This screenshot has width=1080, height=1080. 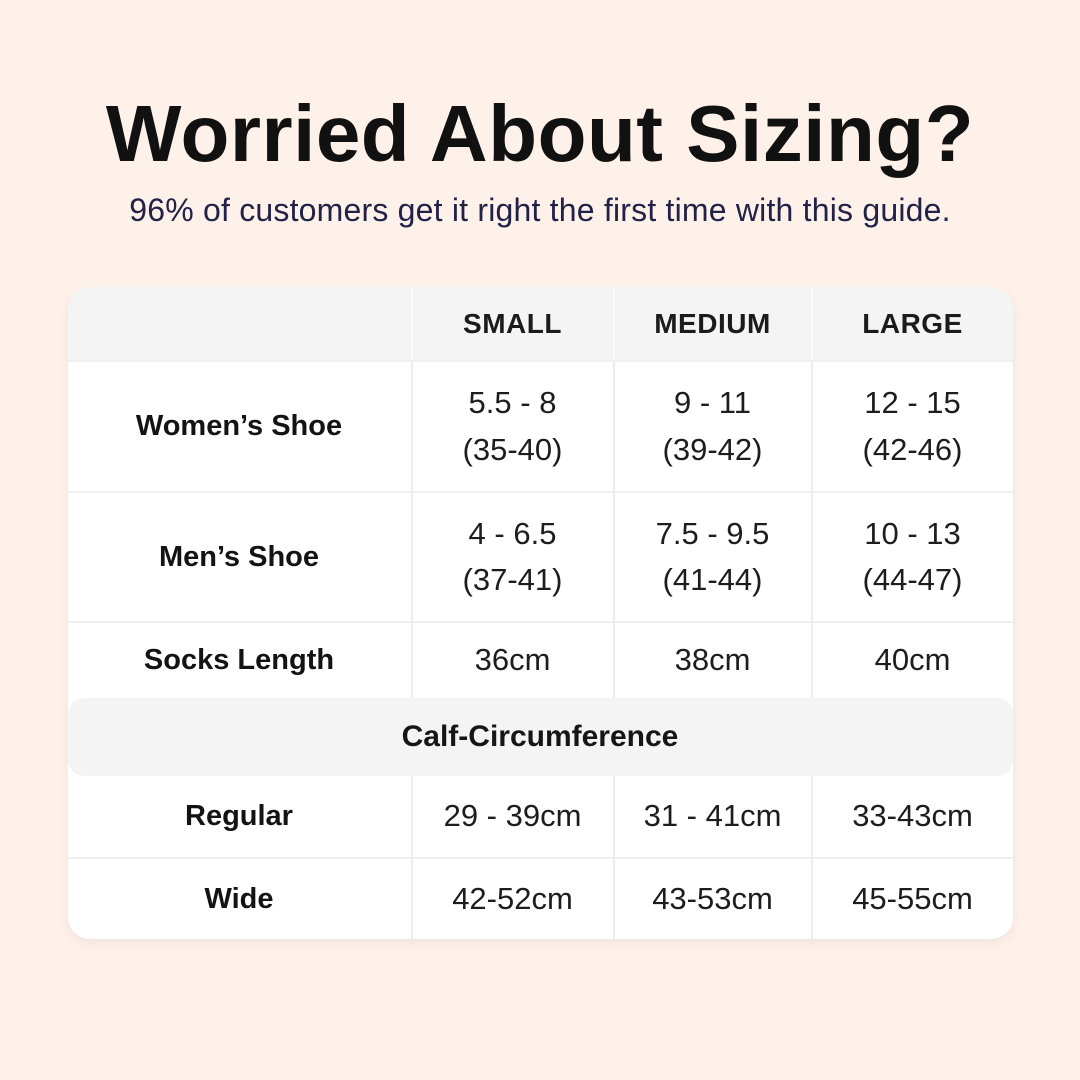 I want to click on column-header-medium: MEDIUM, so click(x=711, y=323).